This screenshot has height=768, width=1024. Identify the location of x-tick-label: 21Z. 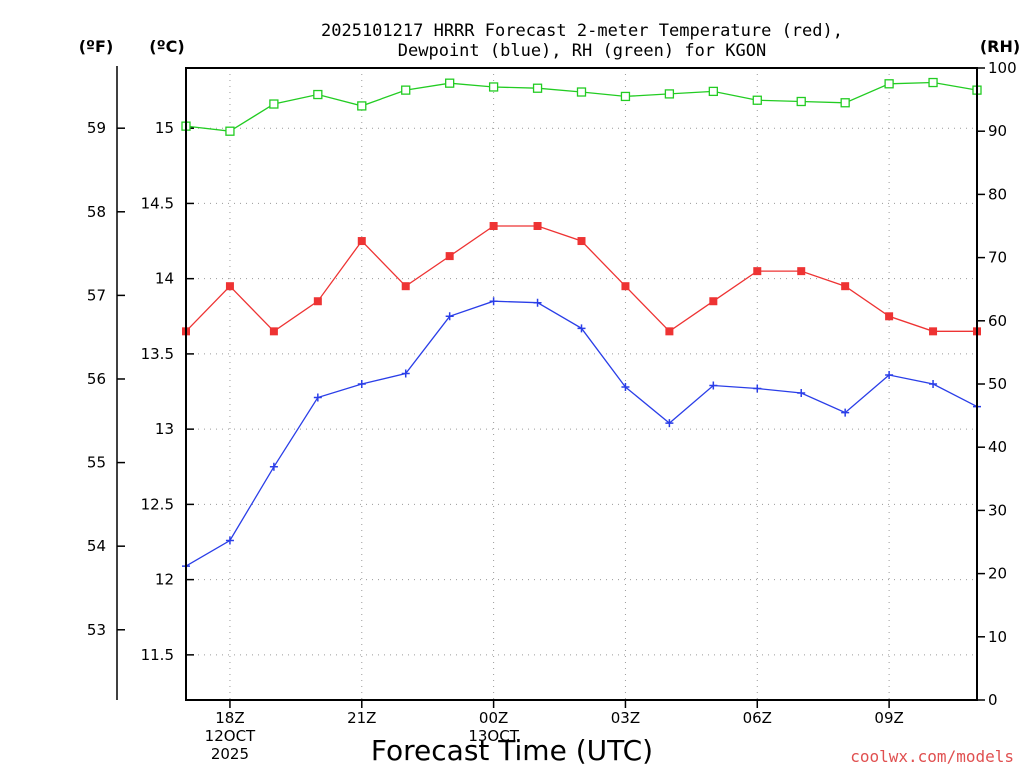
(361, 718).